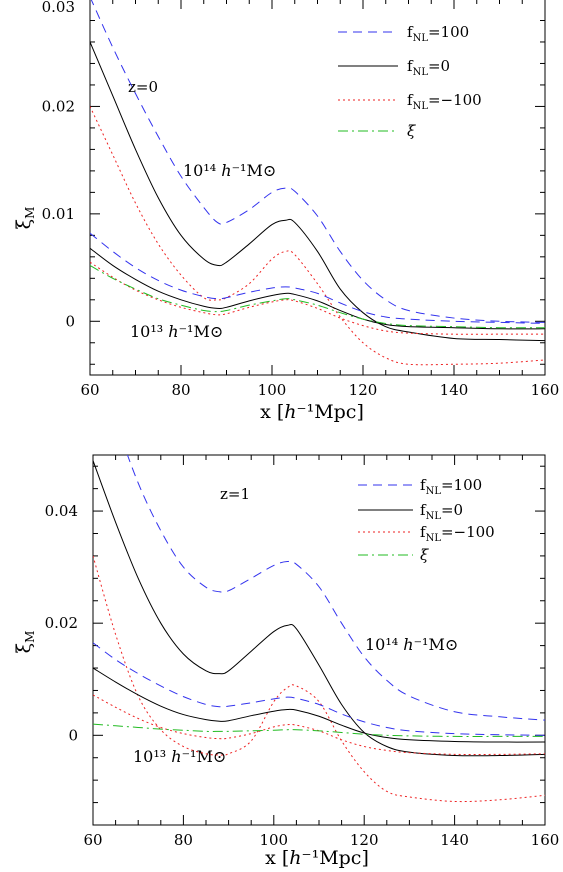 The height and width of the screenshot is (872, 563). I want to click on redshift-label: z=1, so click(235, 494).